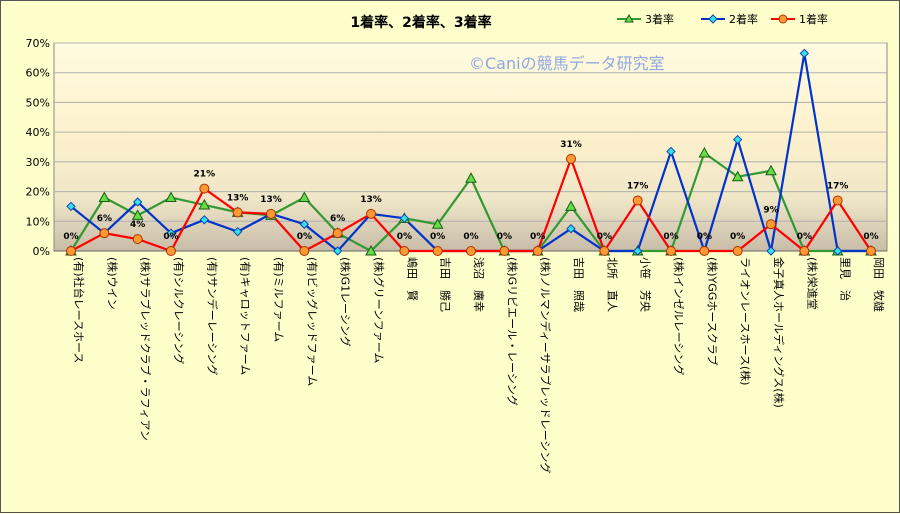  Describe the element at coordinates (420, 22) in the screenshot. I see `chart-title: 1着率、2着率、3着率` at that location.